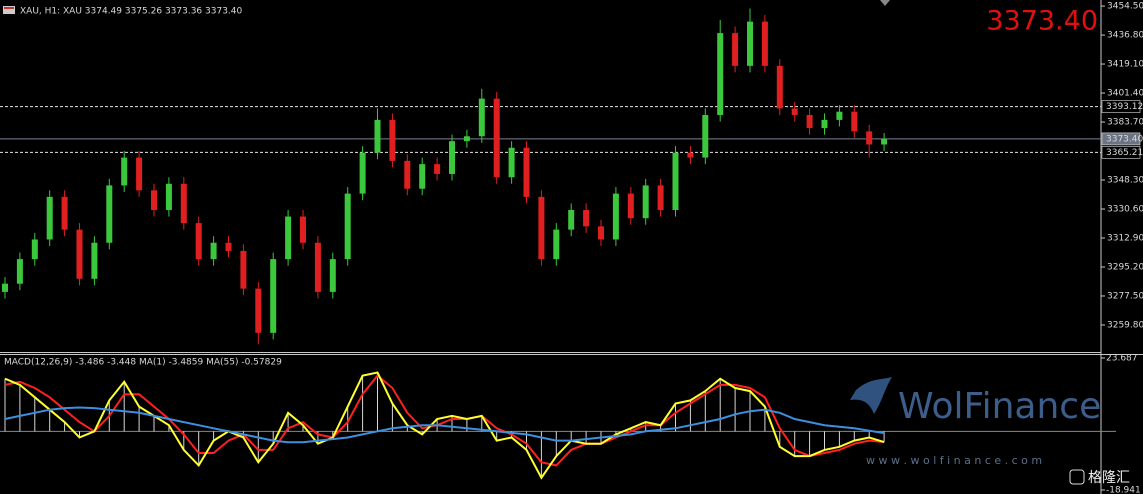 The height and width of the screenshot is (494, 1143). I want to click on shift-marker, so click(885, 3).